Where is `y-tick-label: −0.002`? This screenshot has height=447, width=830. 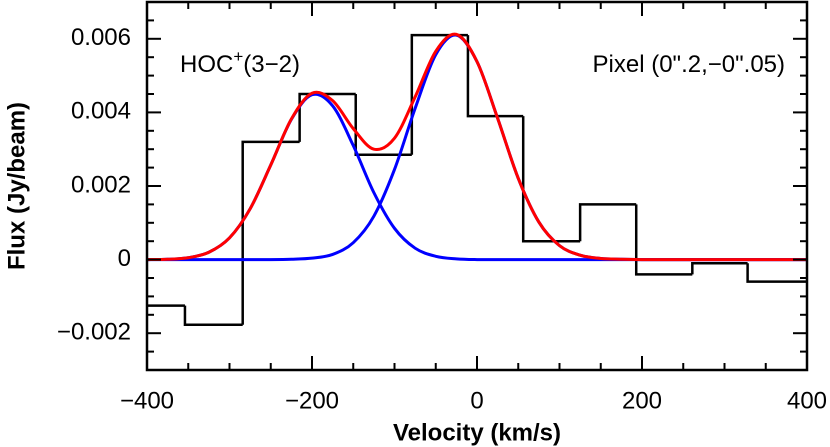
y-tick-label: −0.002 is located at coordinates (94, 332).